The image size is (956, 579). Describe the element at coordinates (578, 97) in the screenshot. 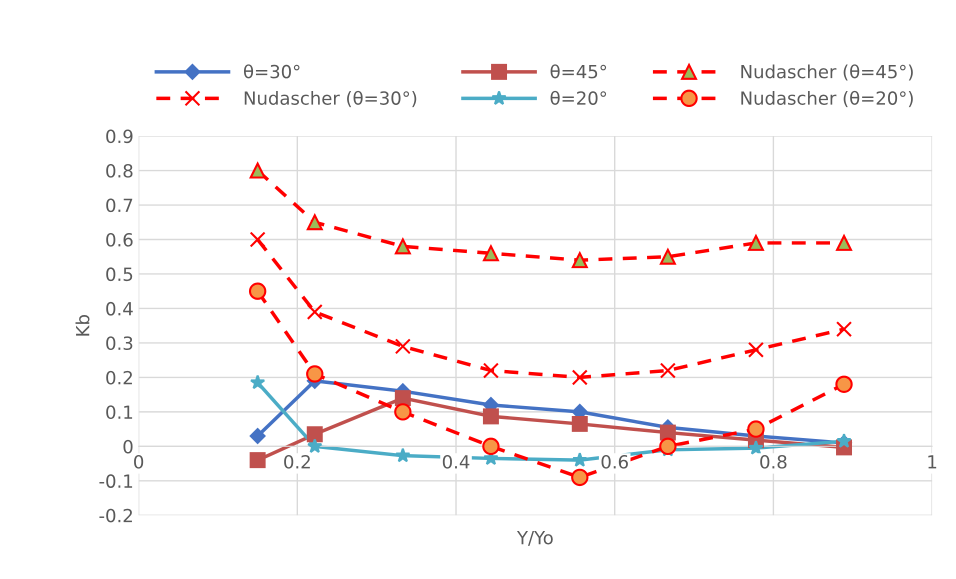

I see `legend-label: θ=20°` at that location.